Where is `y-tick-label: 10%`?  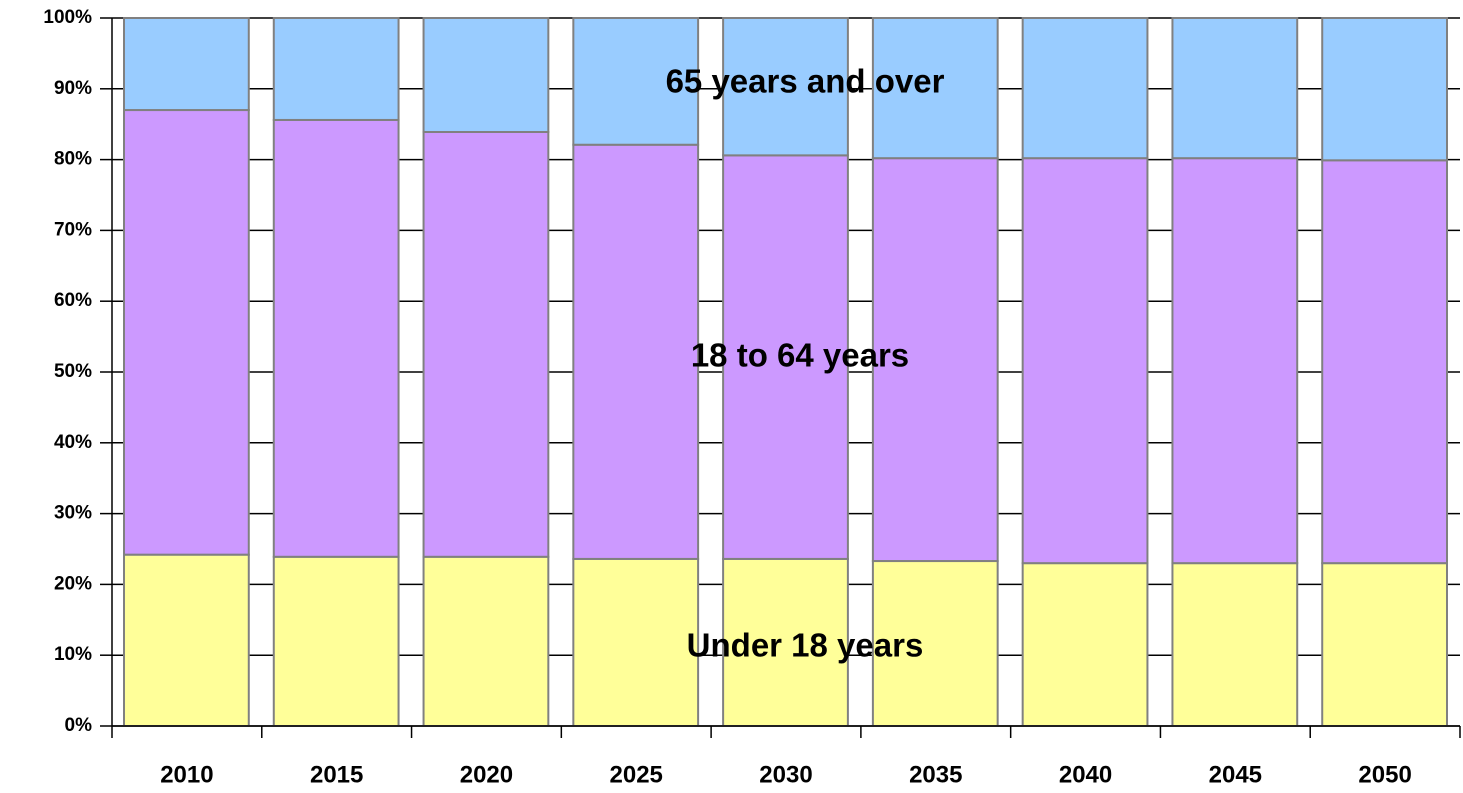 y-tick-label: 10% is located at coordinates (73, 654).